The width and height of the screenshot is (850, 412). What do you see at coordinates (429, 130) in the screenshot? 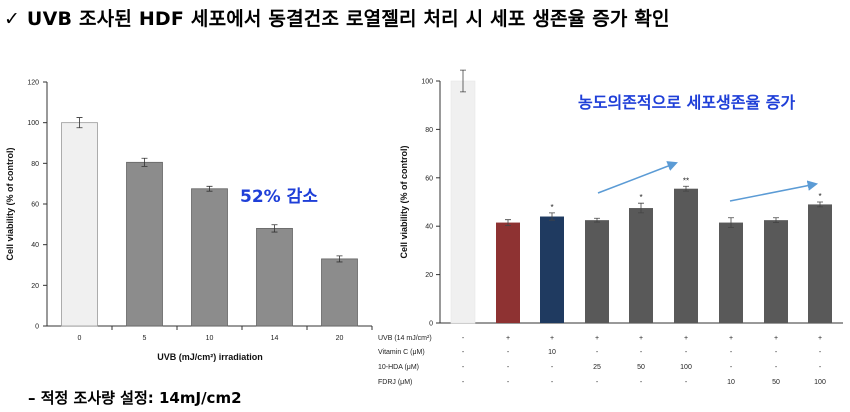
I see `right-y-tick-label: 80` at bounding box center [429, 130].